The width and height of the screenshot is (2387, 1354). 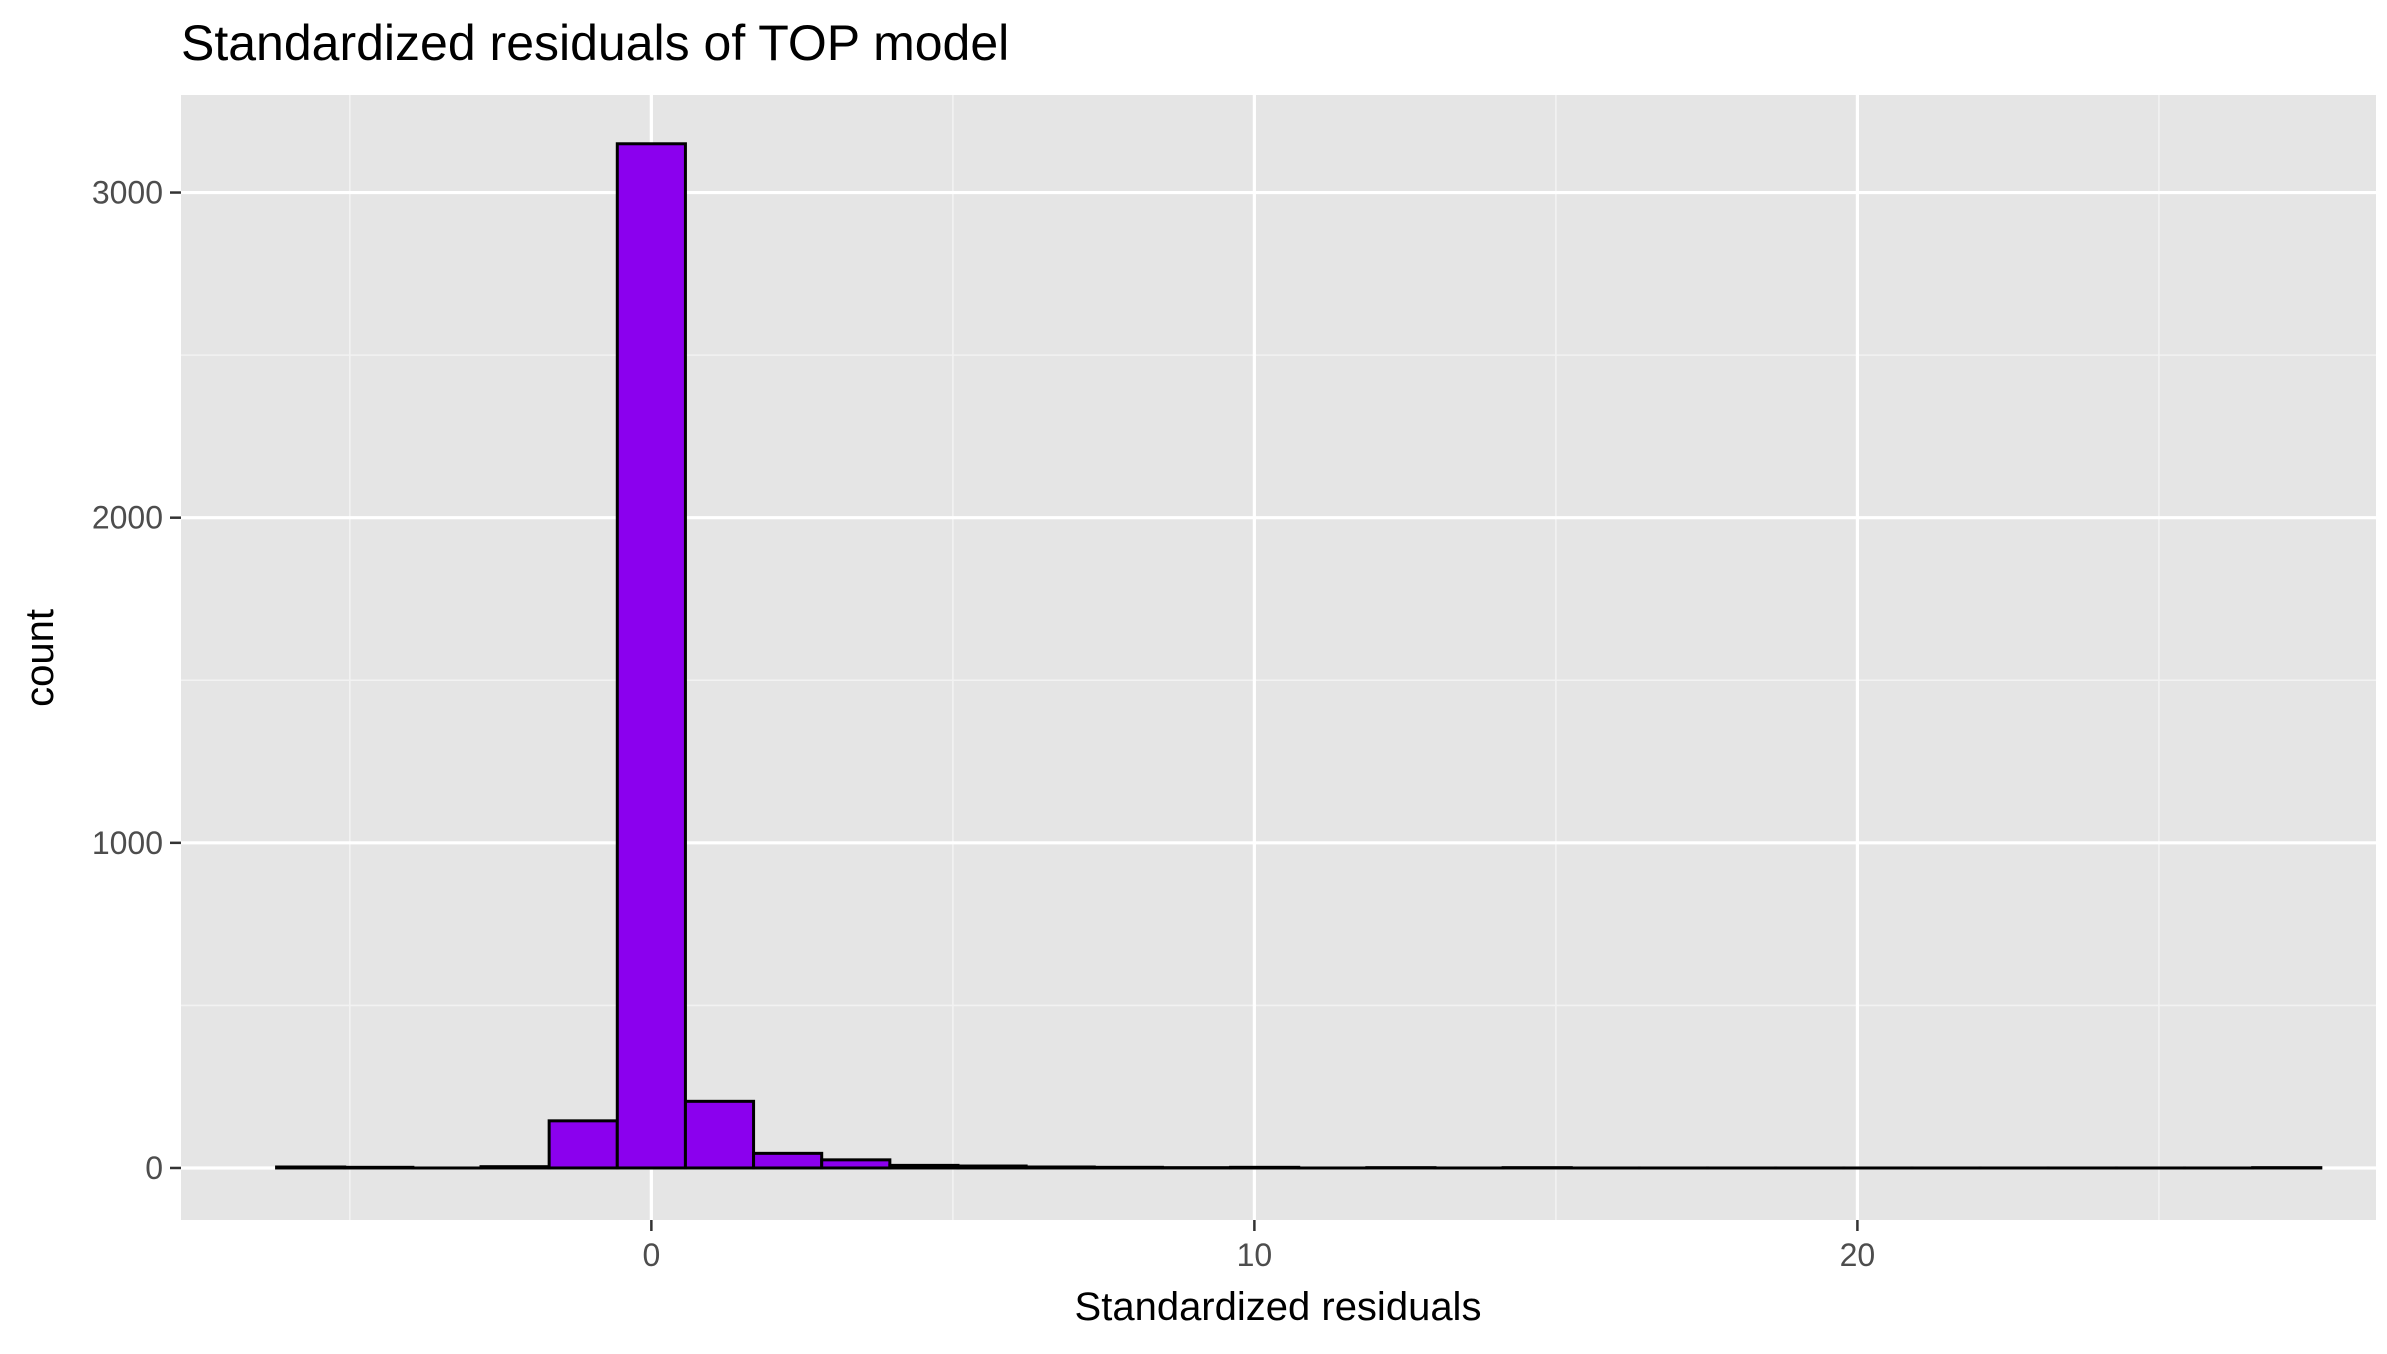 What do you see at coordinates (1255, 1255) in the screenshot?
I see `x-tick-label: 10` at bounding box center [1255, 1255].